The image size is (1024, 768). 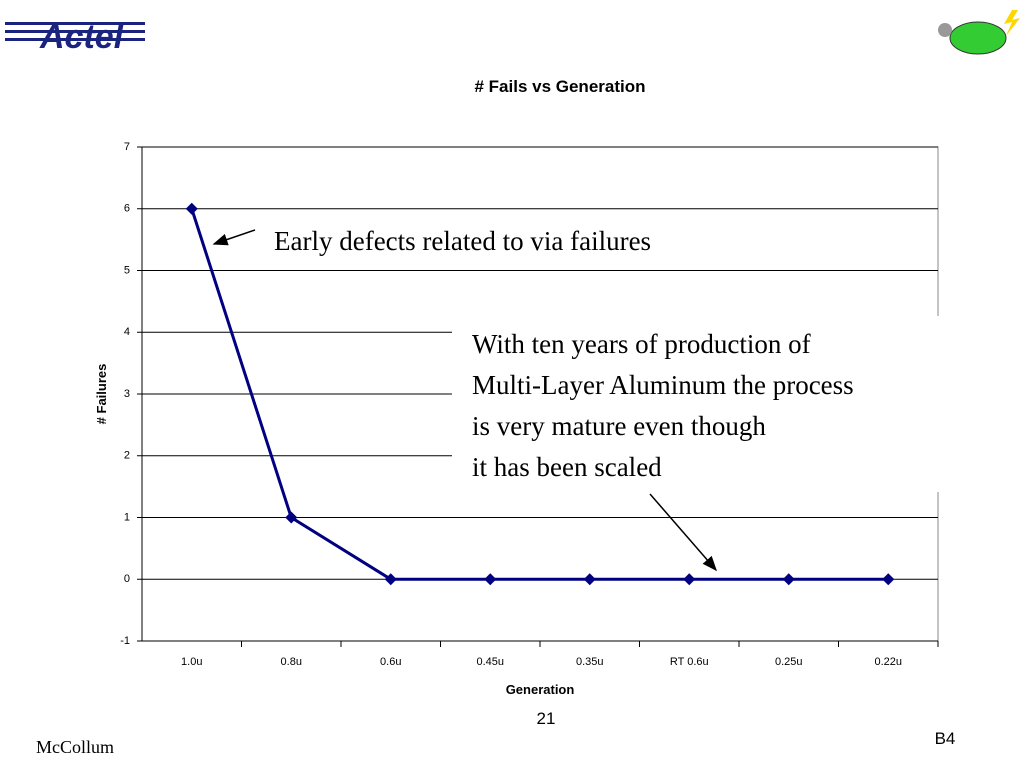 What do you see at coordinates (490, 662) in the screenshot?
I see `x-tick-label: 0.45u` at bounding box center [490, 662].